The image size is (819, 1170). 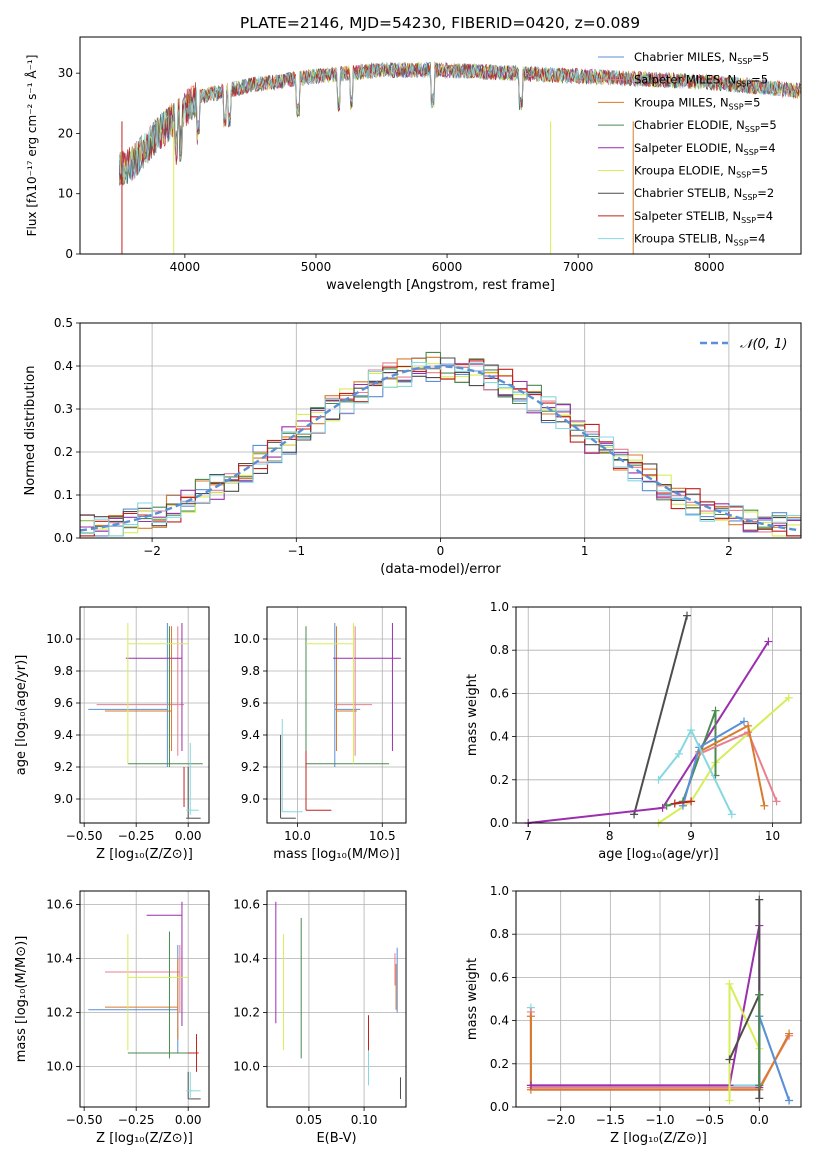 I want to click on x-axis-label: age [log₁₀(age/yr)], so click(x=658, y=854).